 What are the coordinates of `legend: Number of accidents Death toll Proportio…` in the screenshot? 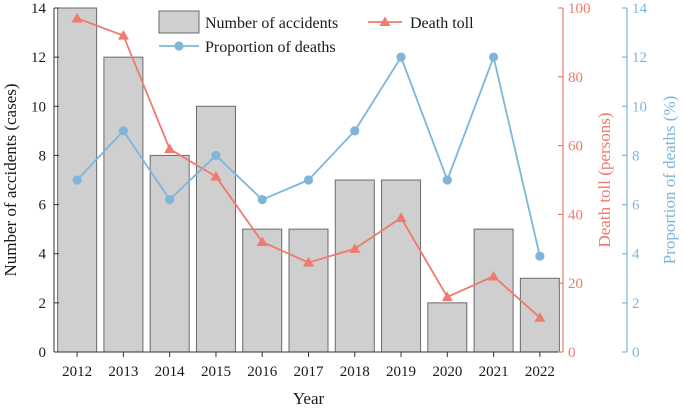 It's located at (316, 33).